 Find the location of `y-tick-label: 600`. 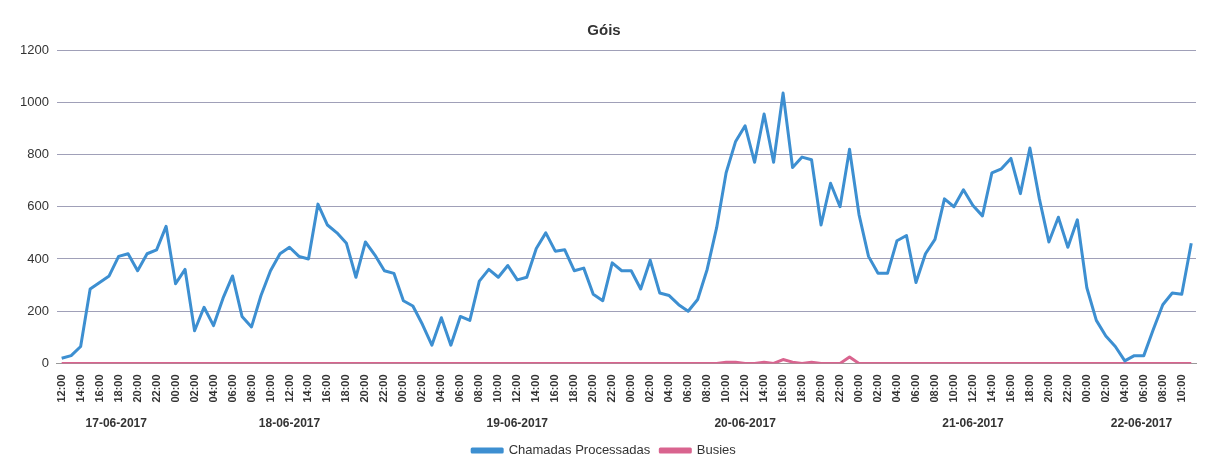

y-tick-label: 600 is located at coordinates (38, 206).